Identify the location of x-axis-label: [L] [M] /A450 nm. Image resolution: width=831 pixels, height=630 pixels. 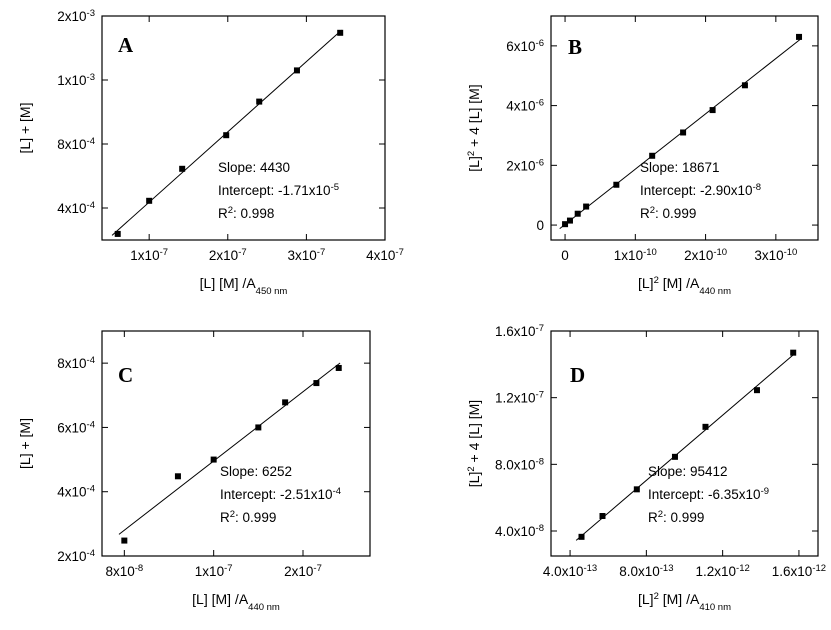
(244, 286).